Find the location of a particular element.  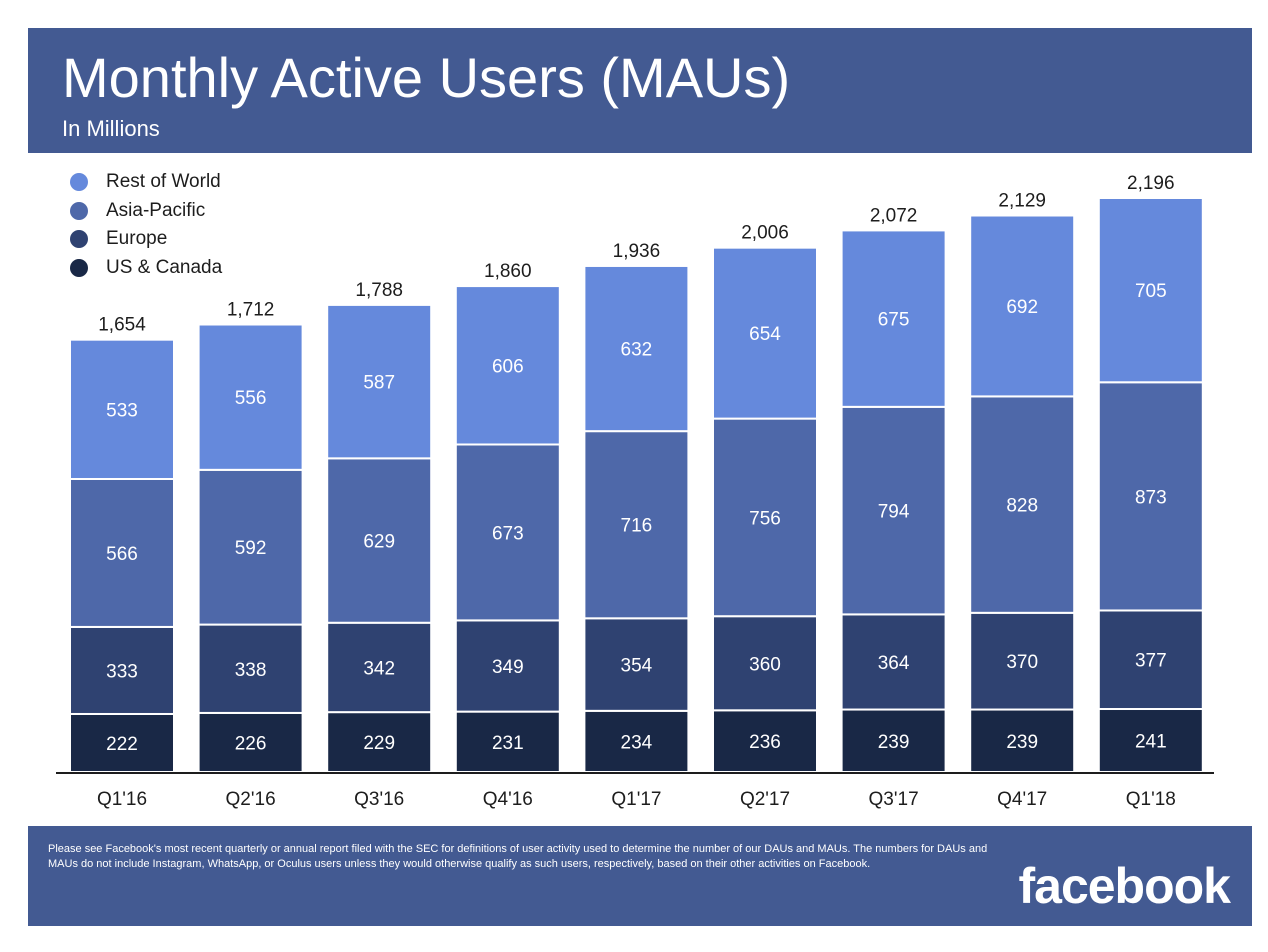

data-label: 828 is located at coordinates (1022, 506).